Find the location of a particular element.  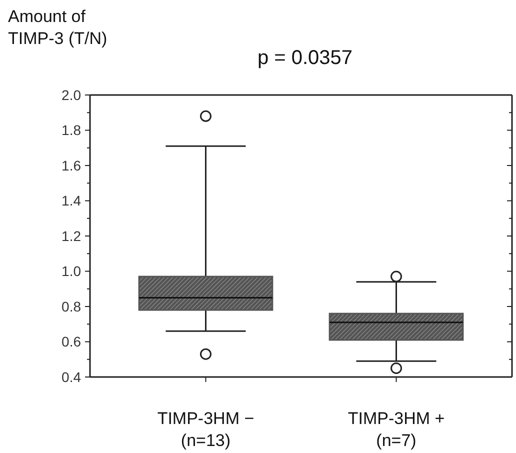

y-axis-title: Amount of TIMP-3 (T/N) is located at coordinates (58, 27).